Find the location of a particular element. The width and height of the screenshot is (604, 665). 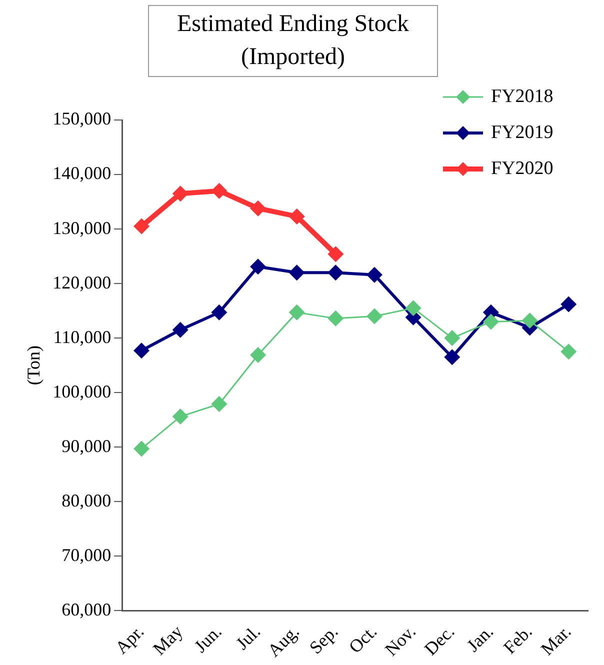

x-tick-label: Jul. is located at coordinates (248, 637).